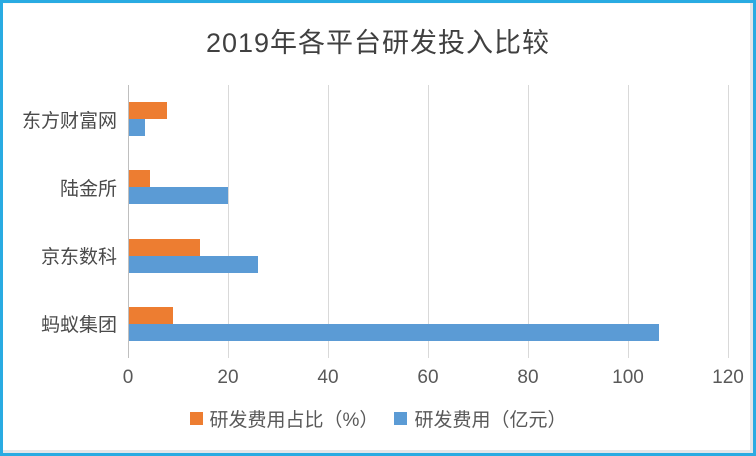 This screenshot has height=456, width=756. I want to click on legend-item: 研发费用占比（%）, so click(284, 418).